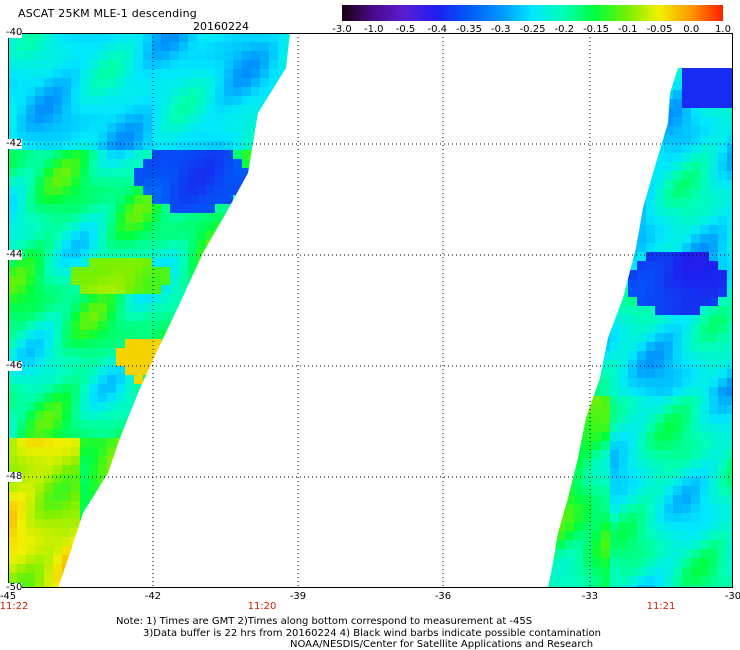  Describe the element at coordinates (661, 606) in the screenshot. I see `time-label: 11:21` at that location.